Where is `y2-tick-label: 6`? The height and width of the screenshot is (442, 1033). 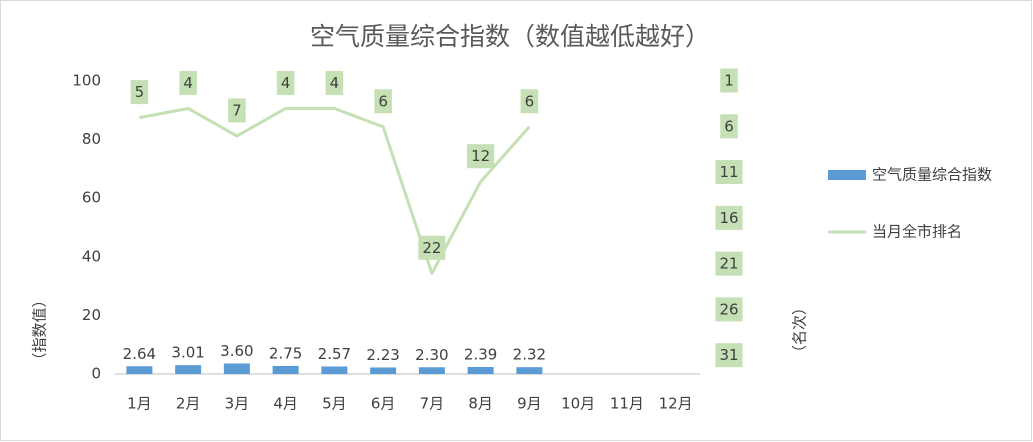
y2-tick-label: 6 is located at coordinates (729, 126).